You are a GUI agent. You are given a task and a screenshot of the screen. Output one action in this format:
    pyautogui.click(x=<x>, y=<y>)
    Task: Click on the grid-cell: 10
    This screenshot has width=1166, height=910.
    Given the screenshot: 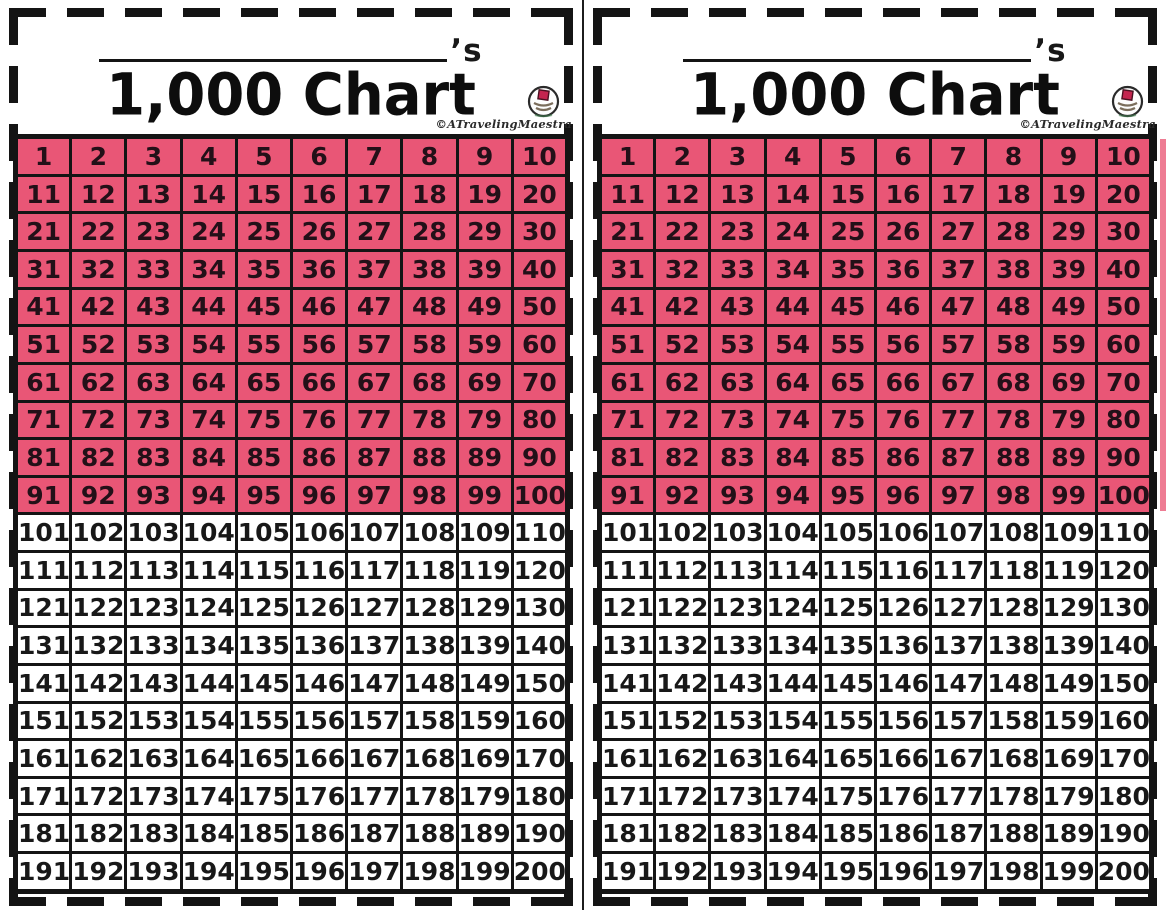 What is the action you would take?
    pyautogui.click(x=540, y=156)
    